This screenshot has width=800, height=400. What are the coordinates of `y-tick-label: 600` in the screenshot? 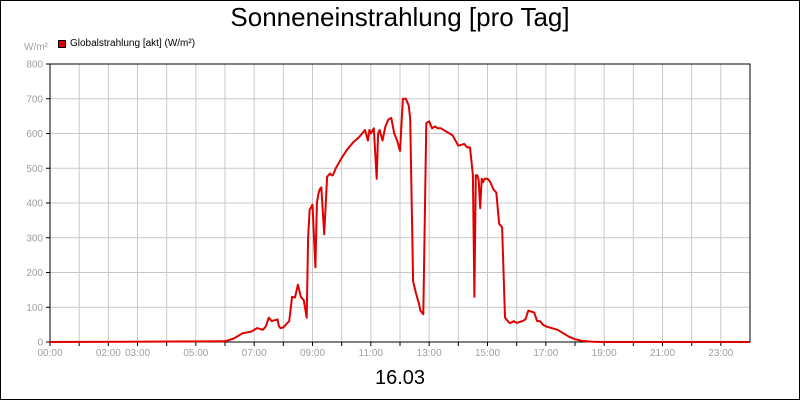 It's located at (34, 134).